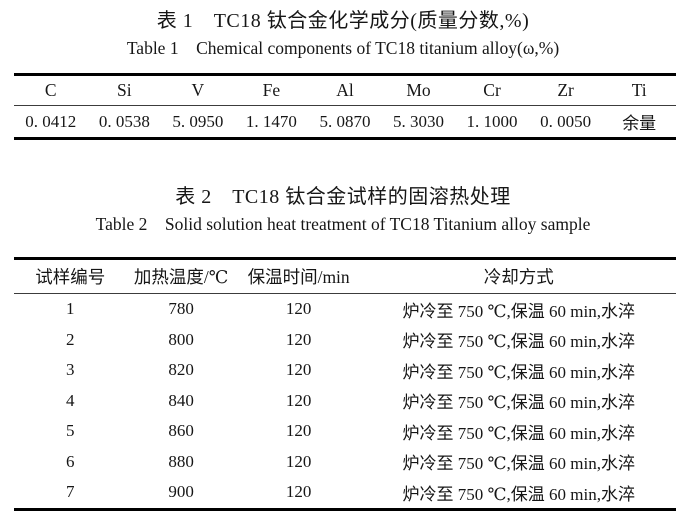 Image resolution: width=686 pixels, height=516 pixels. What do you see at coordinates (418, 90) in the screenshot?
I see `table1-header-cell: Mo` at bounding box center [418, 90].